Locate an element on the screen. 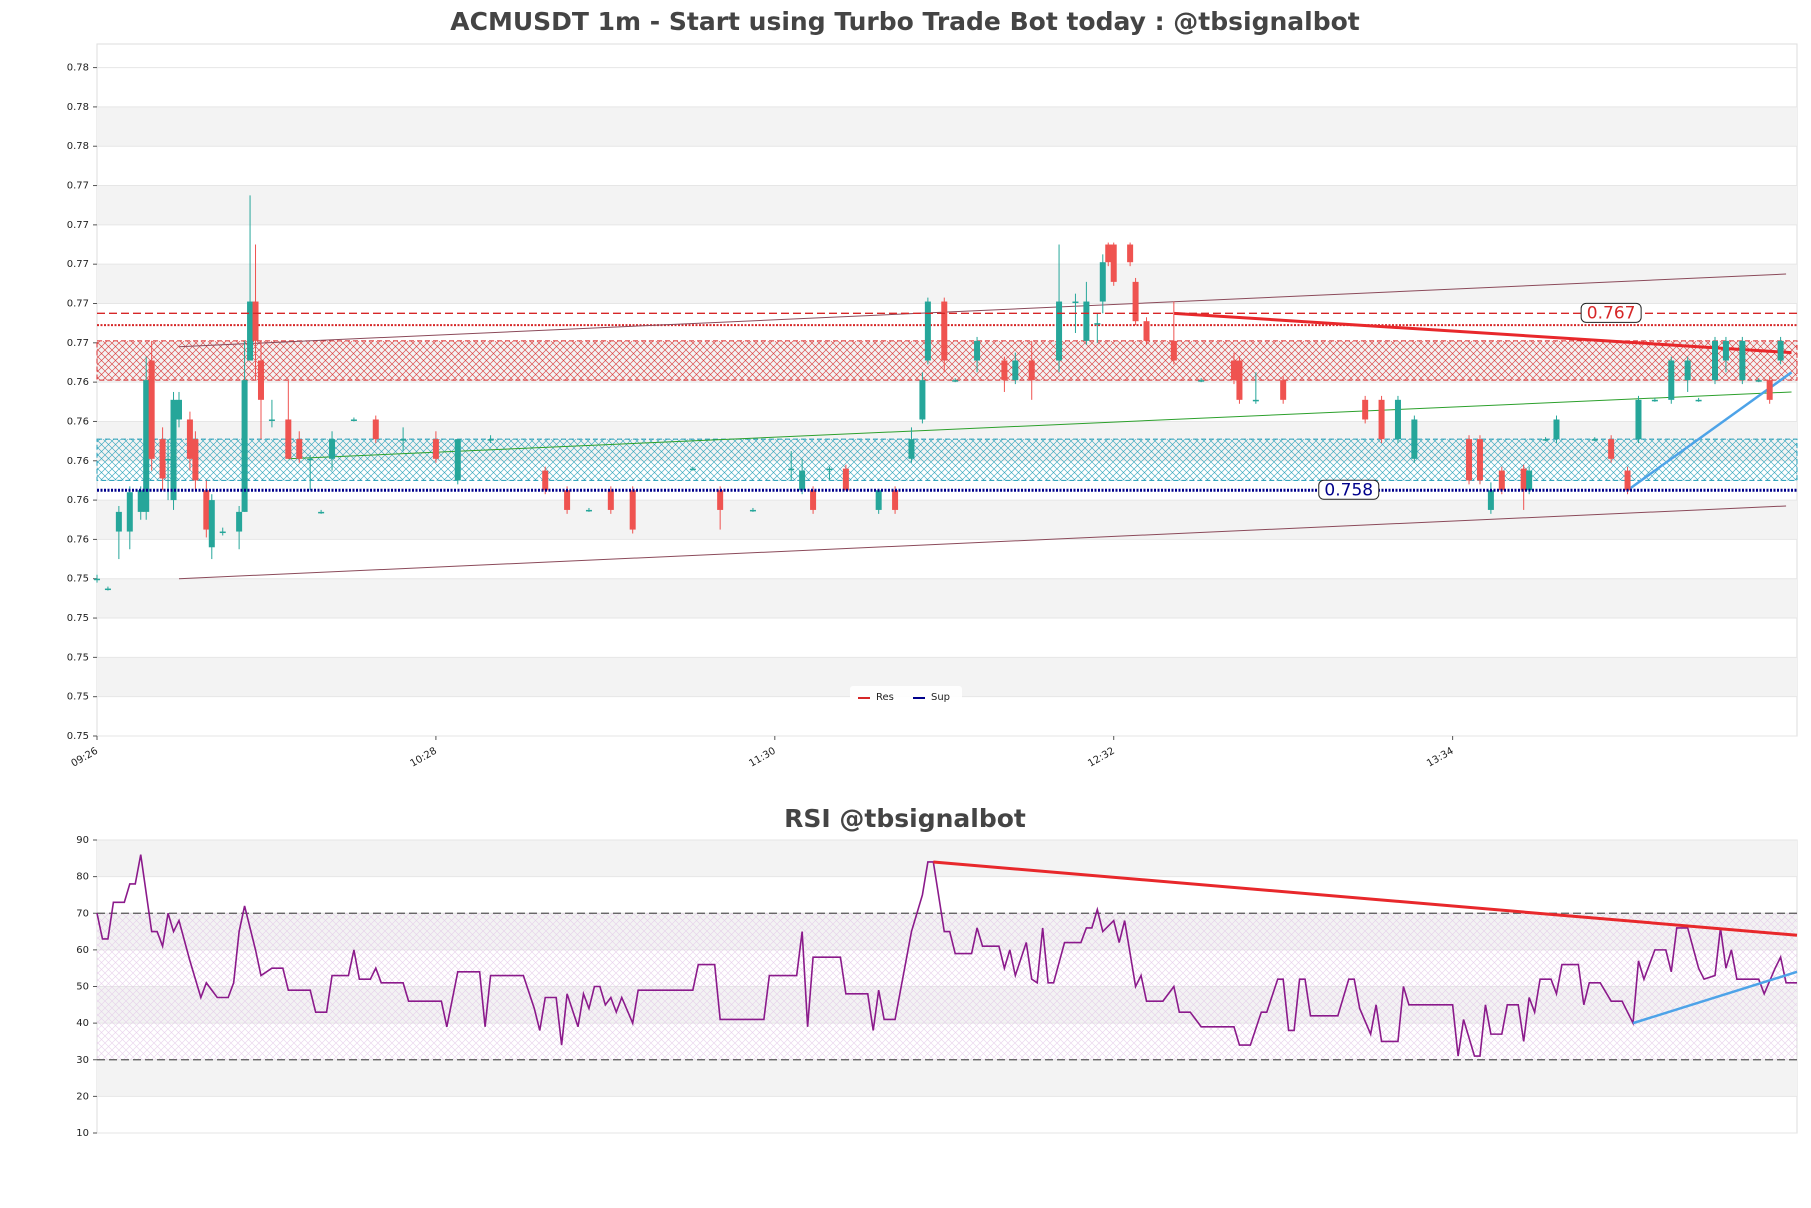  level-label: 0.758 is located at coordinates (1348, 490).